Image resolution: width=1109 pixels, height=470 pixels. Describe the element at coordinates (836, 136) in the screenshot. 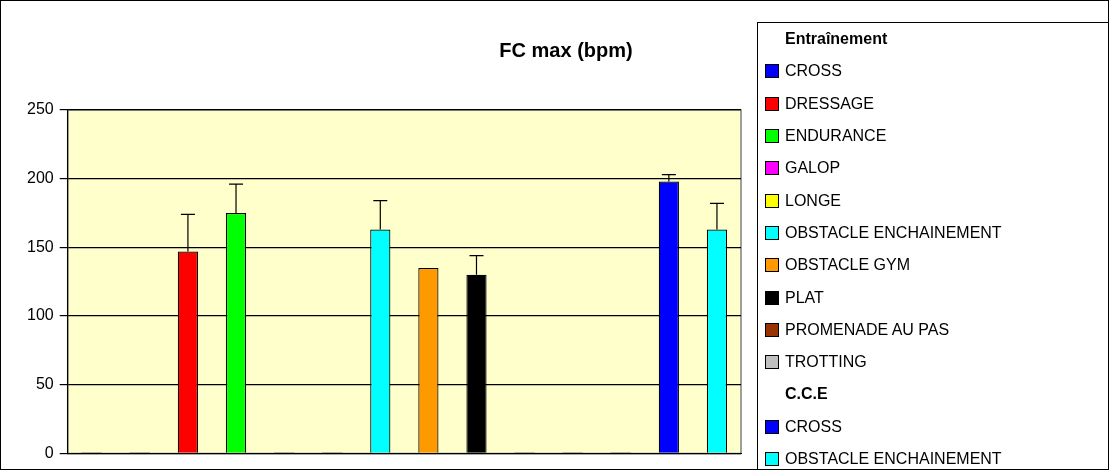

I see `legend-label: ENDURANCE` at that location.